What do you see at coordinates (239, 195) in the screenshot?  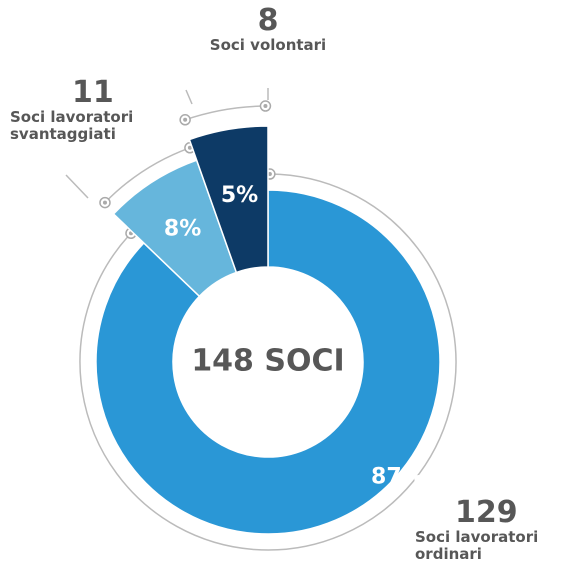 I see `percent-label: 5%` at bounding box center [239, 195].